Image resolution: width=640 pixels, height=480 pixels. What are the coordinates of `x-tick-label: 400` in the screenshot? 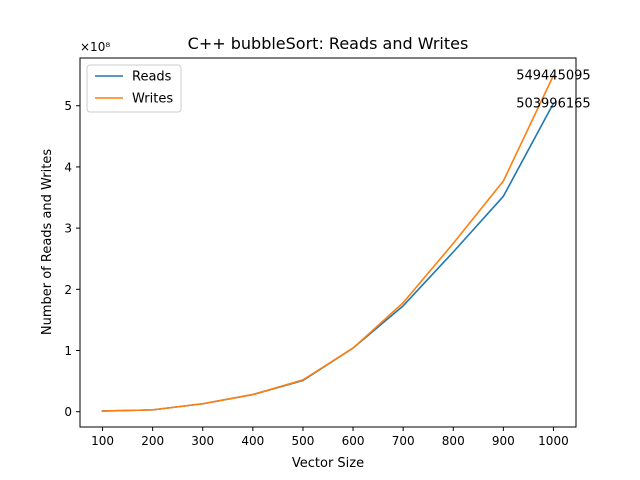 It's located at (252, 441).